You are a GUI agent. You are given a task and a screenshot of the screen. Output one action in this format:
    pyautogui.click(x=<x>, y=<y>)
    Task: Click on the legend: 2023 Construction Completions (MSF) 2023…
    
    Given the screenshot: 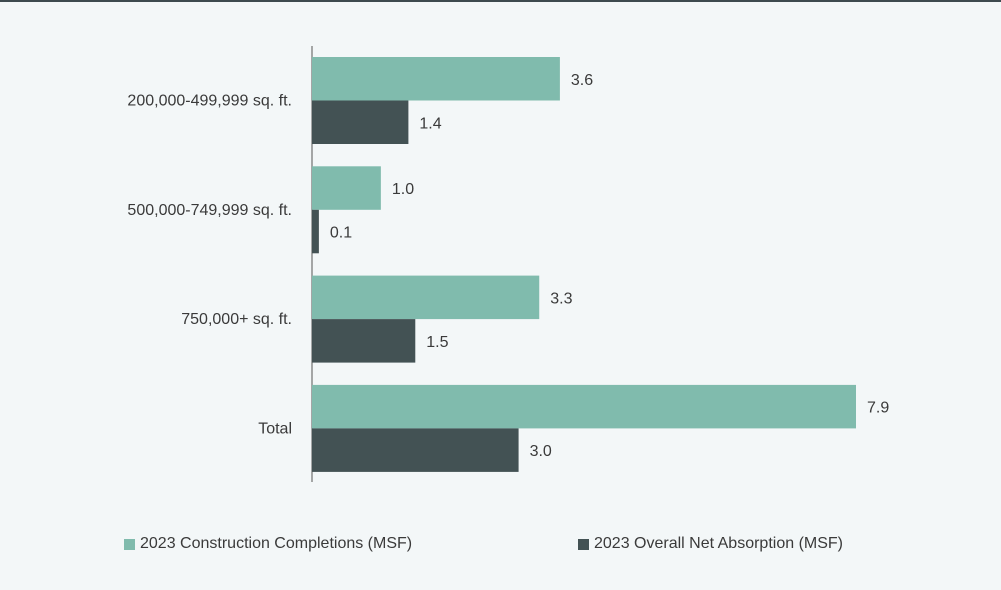 What is the action you would take?
    pyautogui.click(x=500, y=547)
    